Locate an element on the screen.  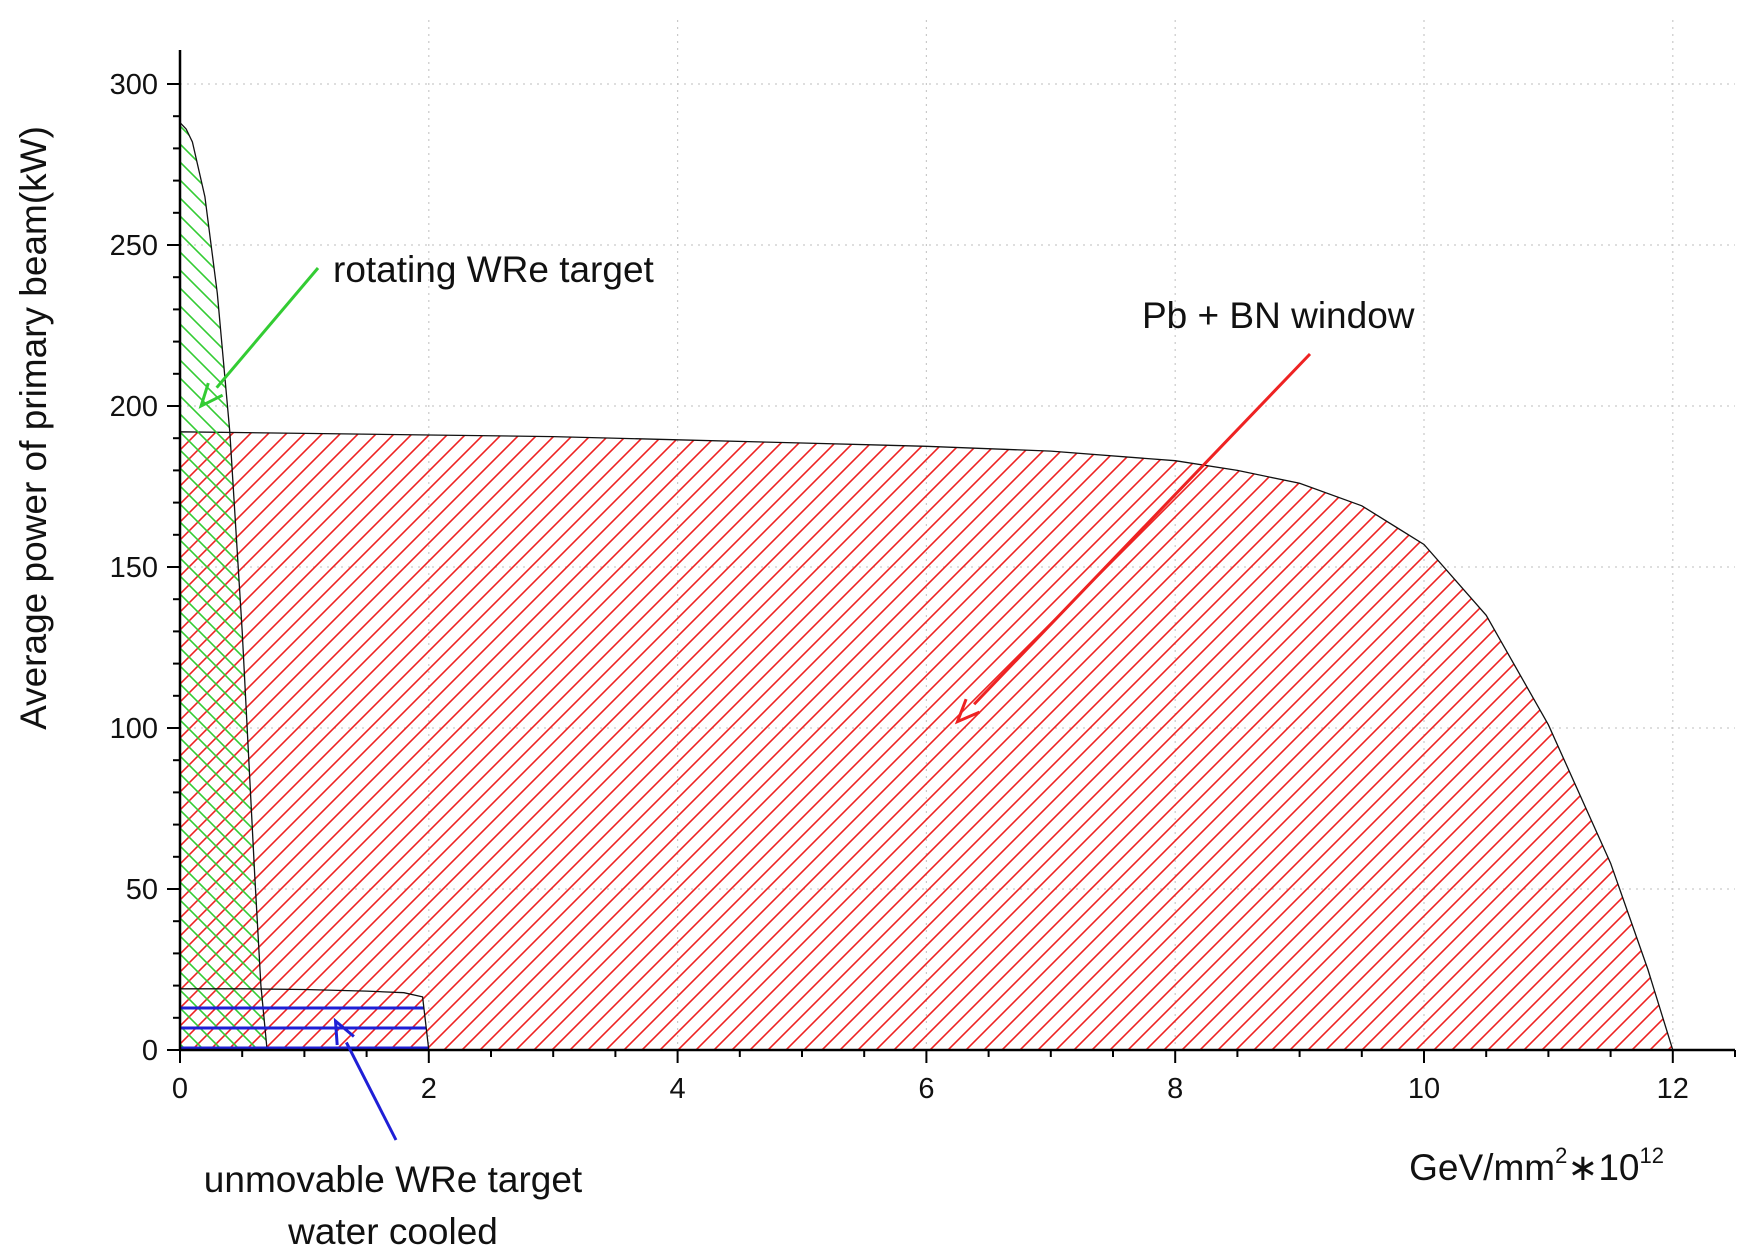
x-tick-label: 4 is located at coordinates (678, 1089).